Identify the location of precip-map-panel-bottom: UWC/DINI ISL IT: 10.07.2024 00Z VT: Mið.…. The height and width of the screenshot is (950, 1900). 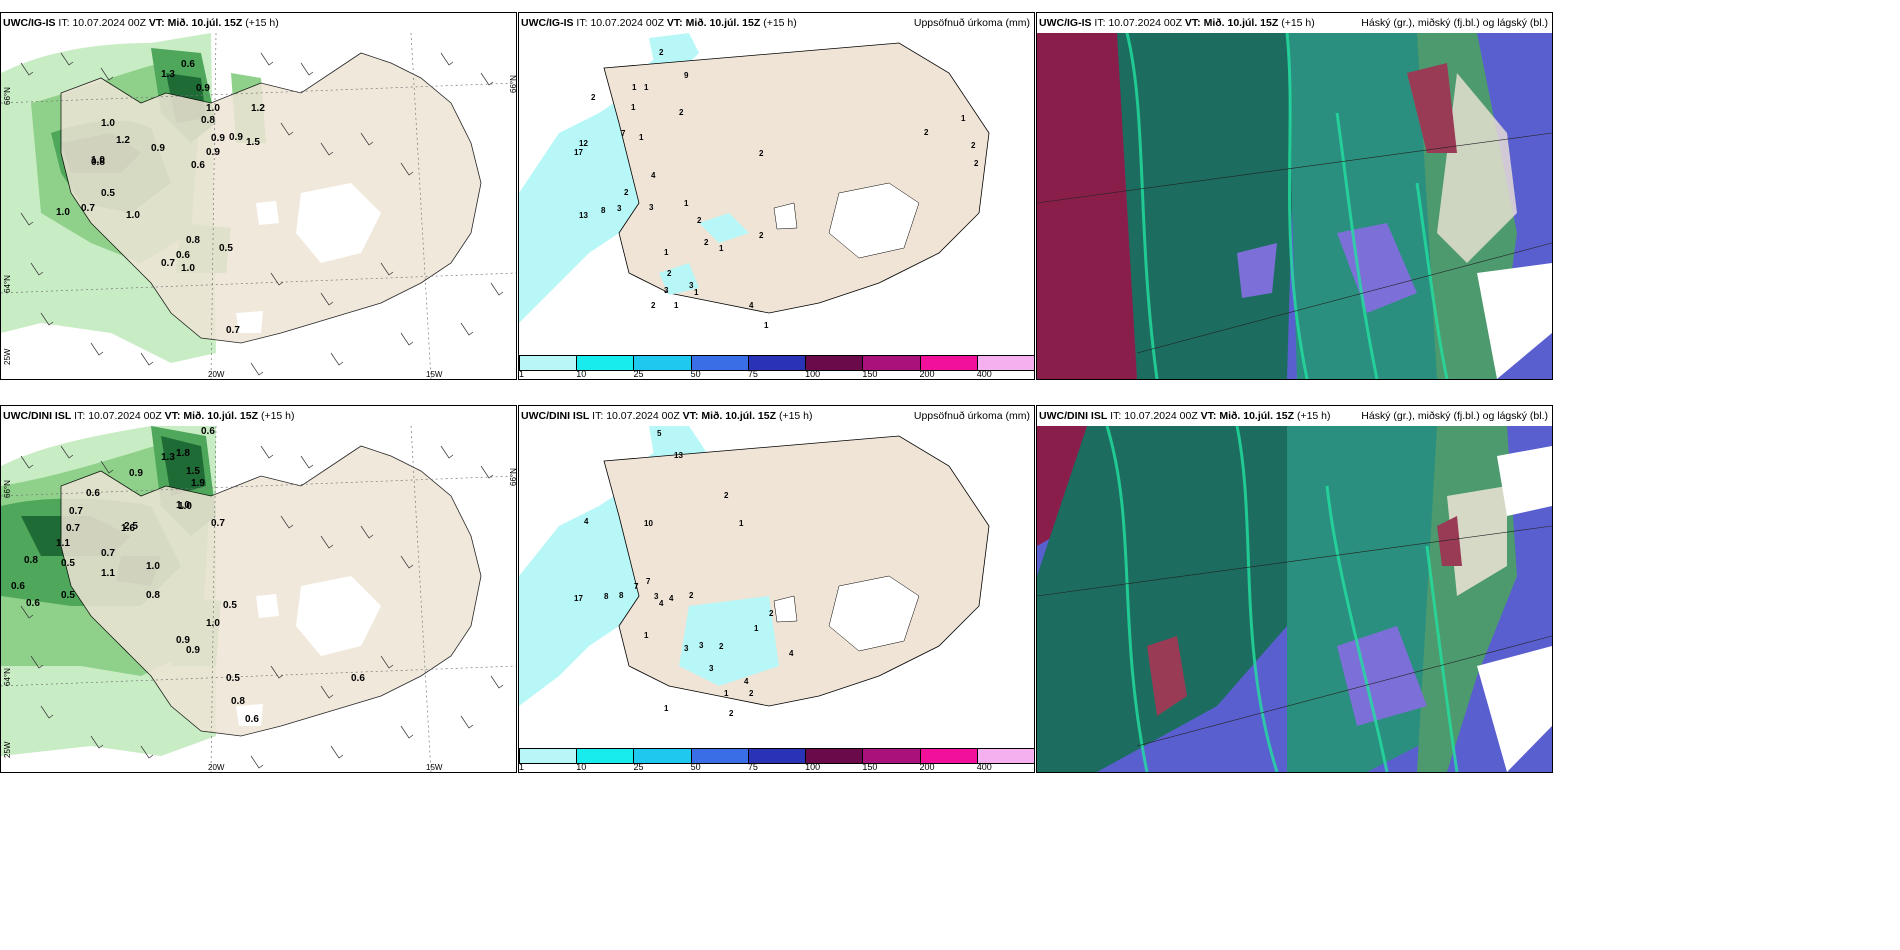
(776, 589).